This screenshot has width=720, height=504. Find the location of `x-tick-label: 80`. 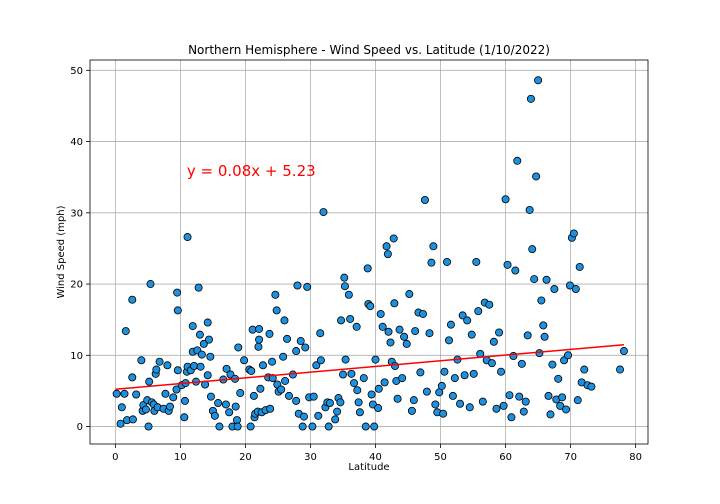

x-tick-label: 80 is located at coordinates (635, 457).